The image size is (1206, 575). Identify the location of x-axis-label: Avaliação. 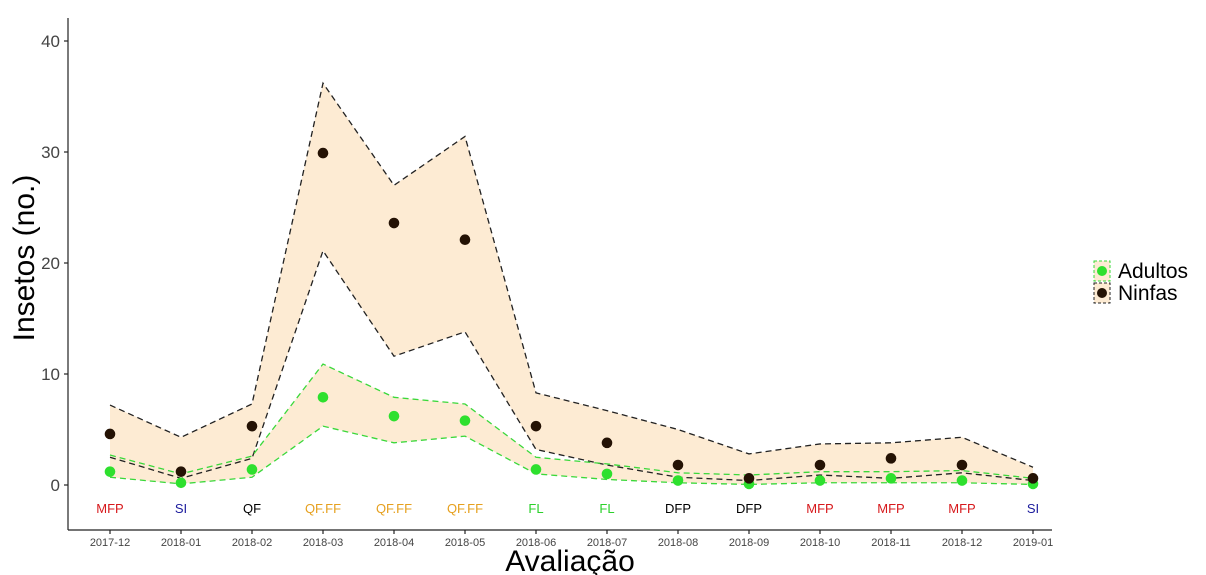
(570, 560).